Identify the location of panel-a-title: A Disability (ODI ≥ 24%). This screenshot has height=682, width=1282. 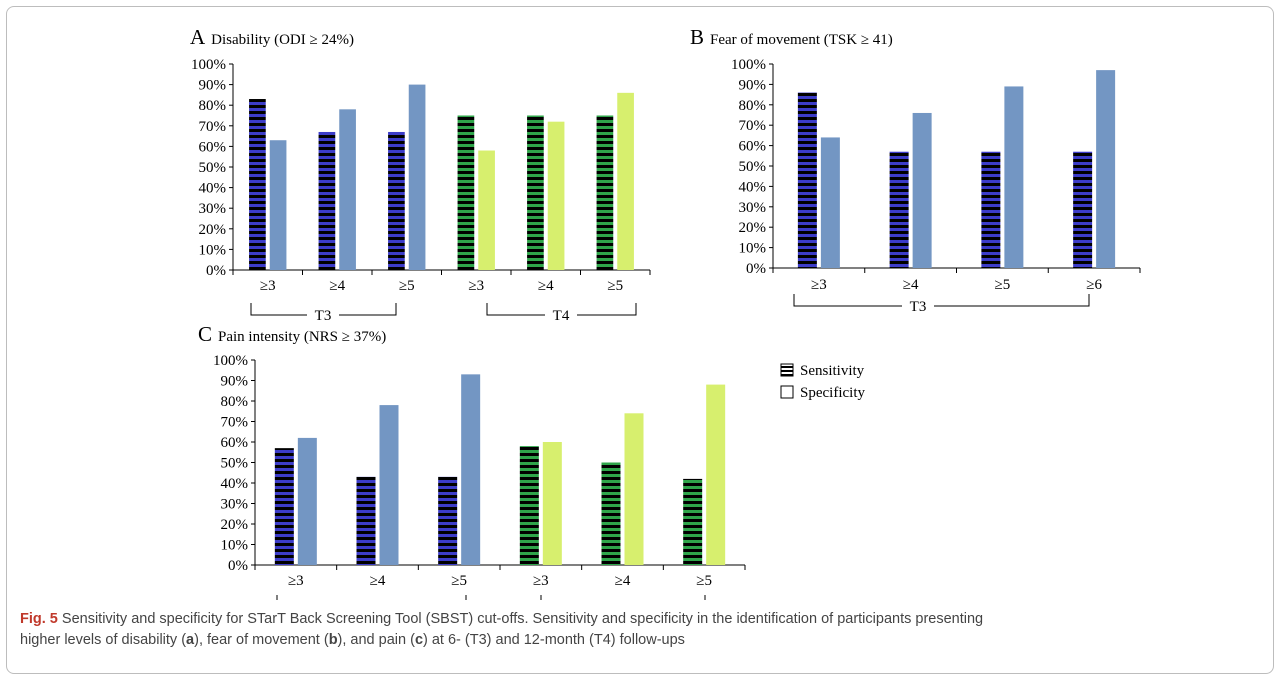
(272, 37).